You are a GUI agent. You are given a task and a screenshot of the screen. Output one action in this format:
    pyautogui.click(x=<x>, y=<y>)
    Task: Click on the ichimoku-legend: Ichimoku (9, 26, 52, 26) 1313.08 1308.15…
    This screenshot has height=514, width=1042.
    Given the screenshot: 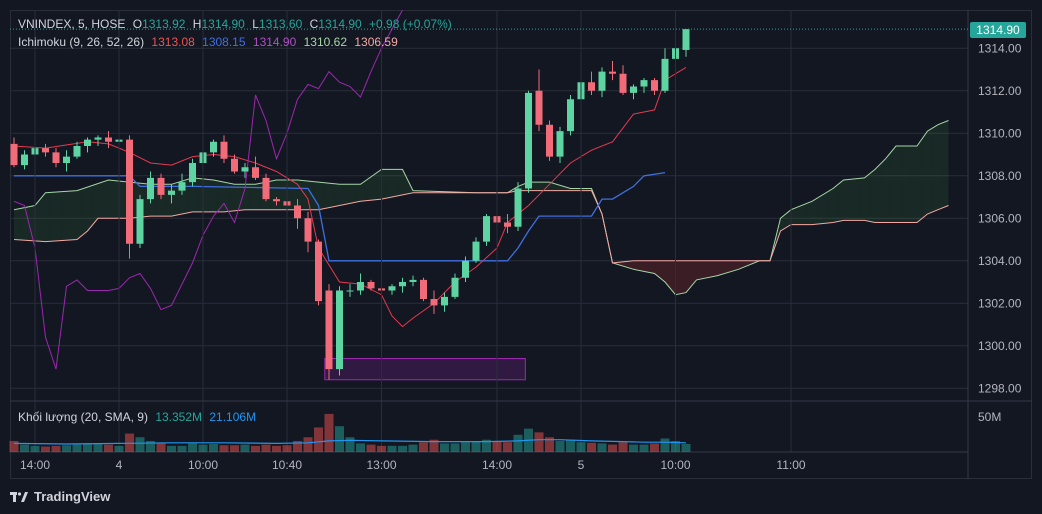 What is the action you would take?
    pyautogui.click(x=210, y=42)
    